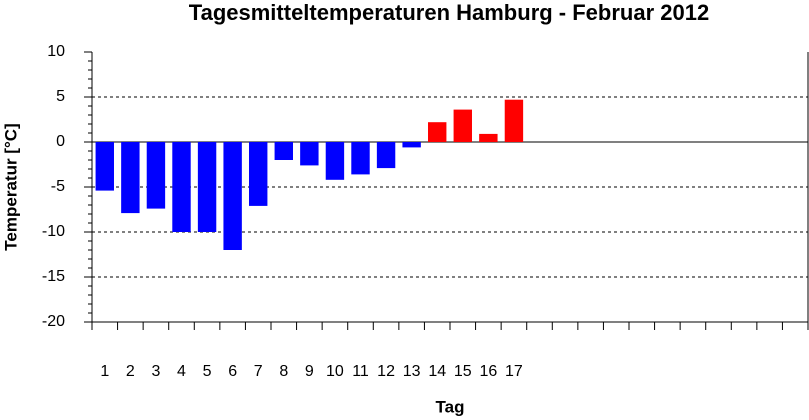 This screenshot has height=420, width=809. I want to click on y-axis-label: Temperatur [°C], so click(10, 186).